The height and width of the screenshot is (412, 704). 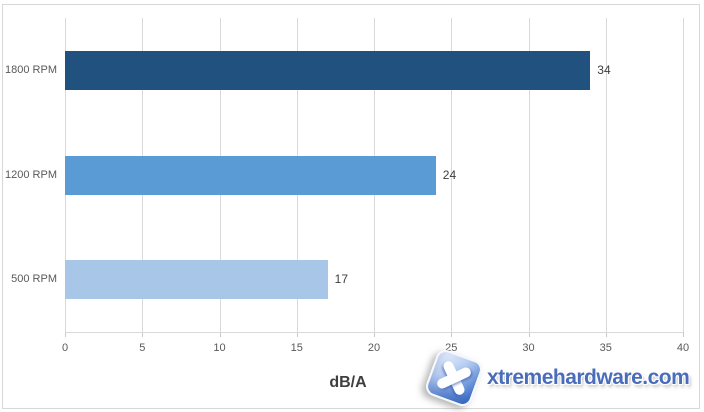 I want to click on data-value-label: 34, so click(x=604, y=69).